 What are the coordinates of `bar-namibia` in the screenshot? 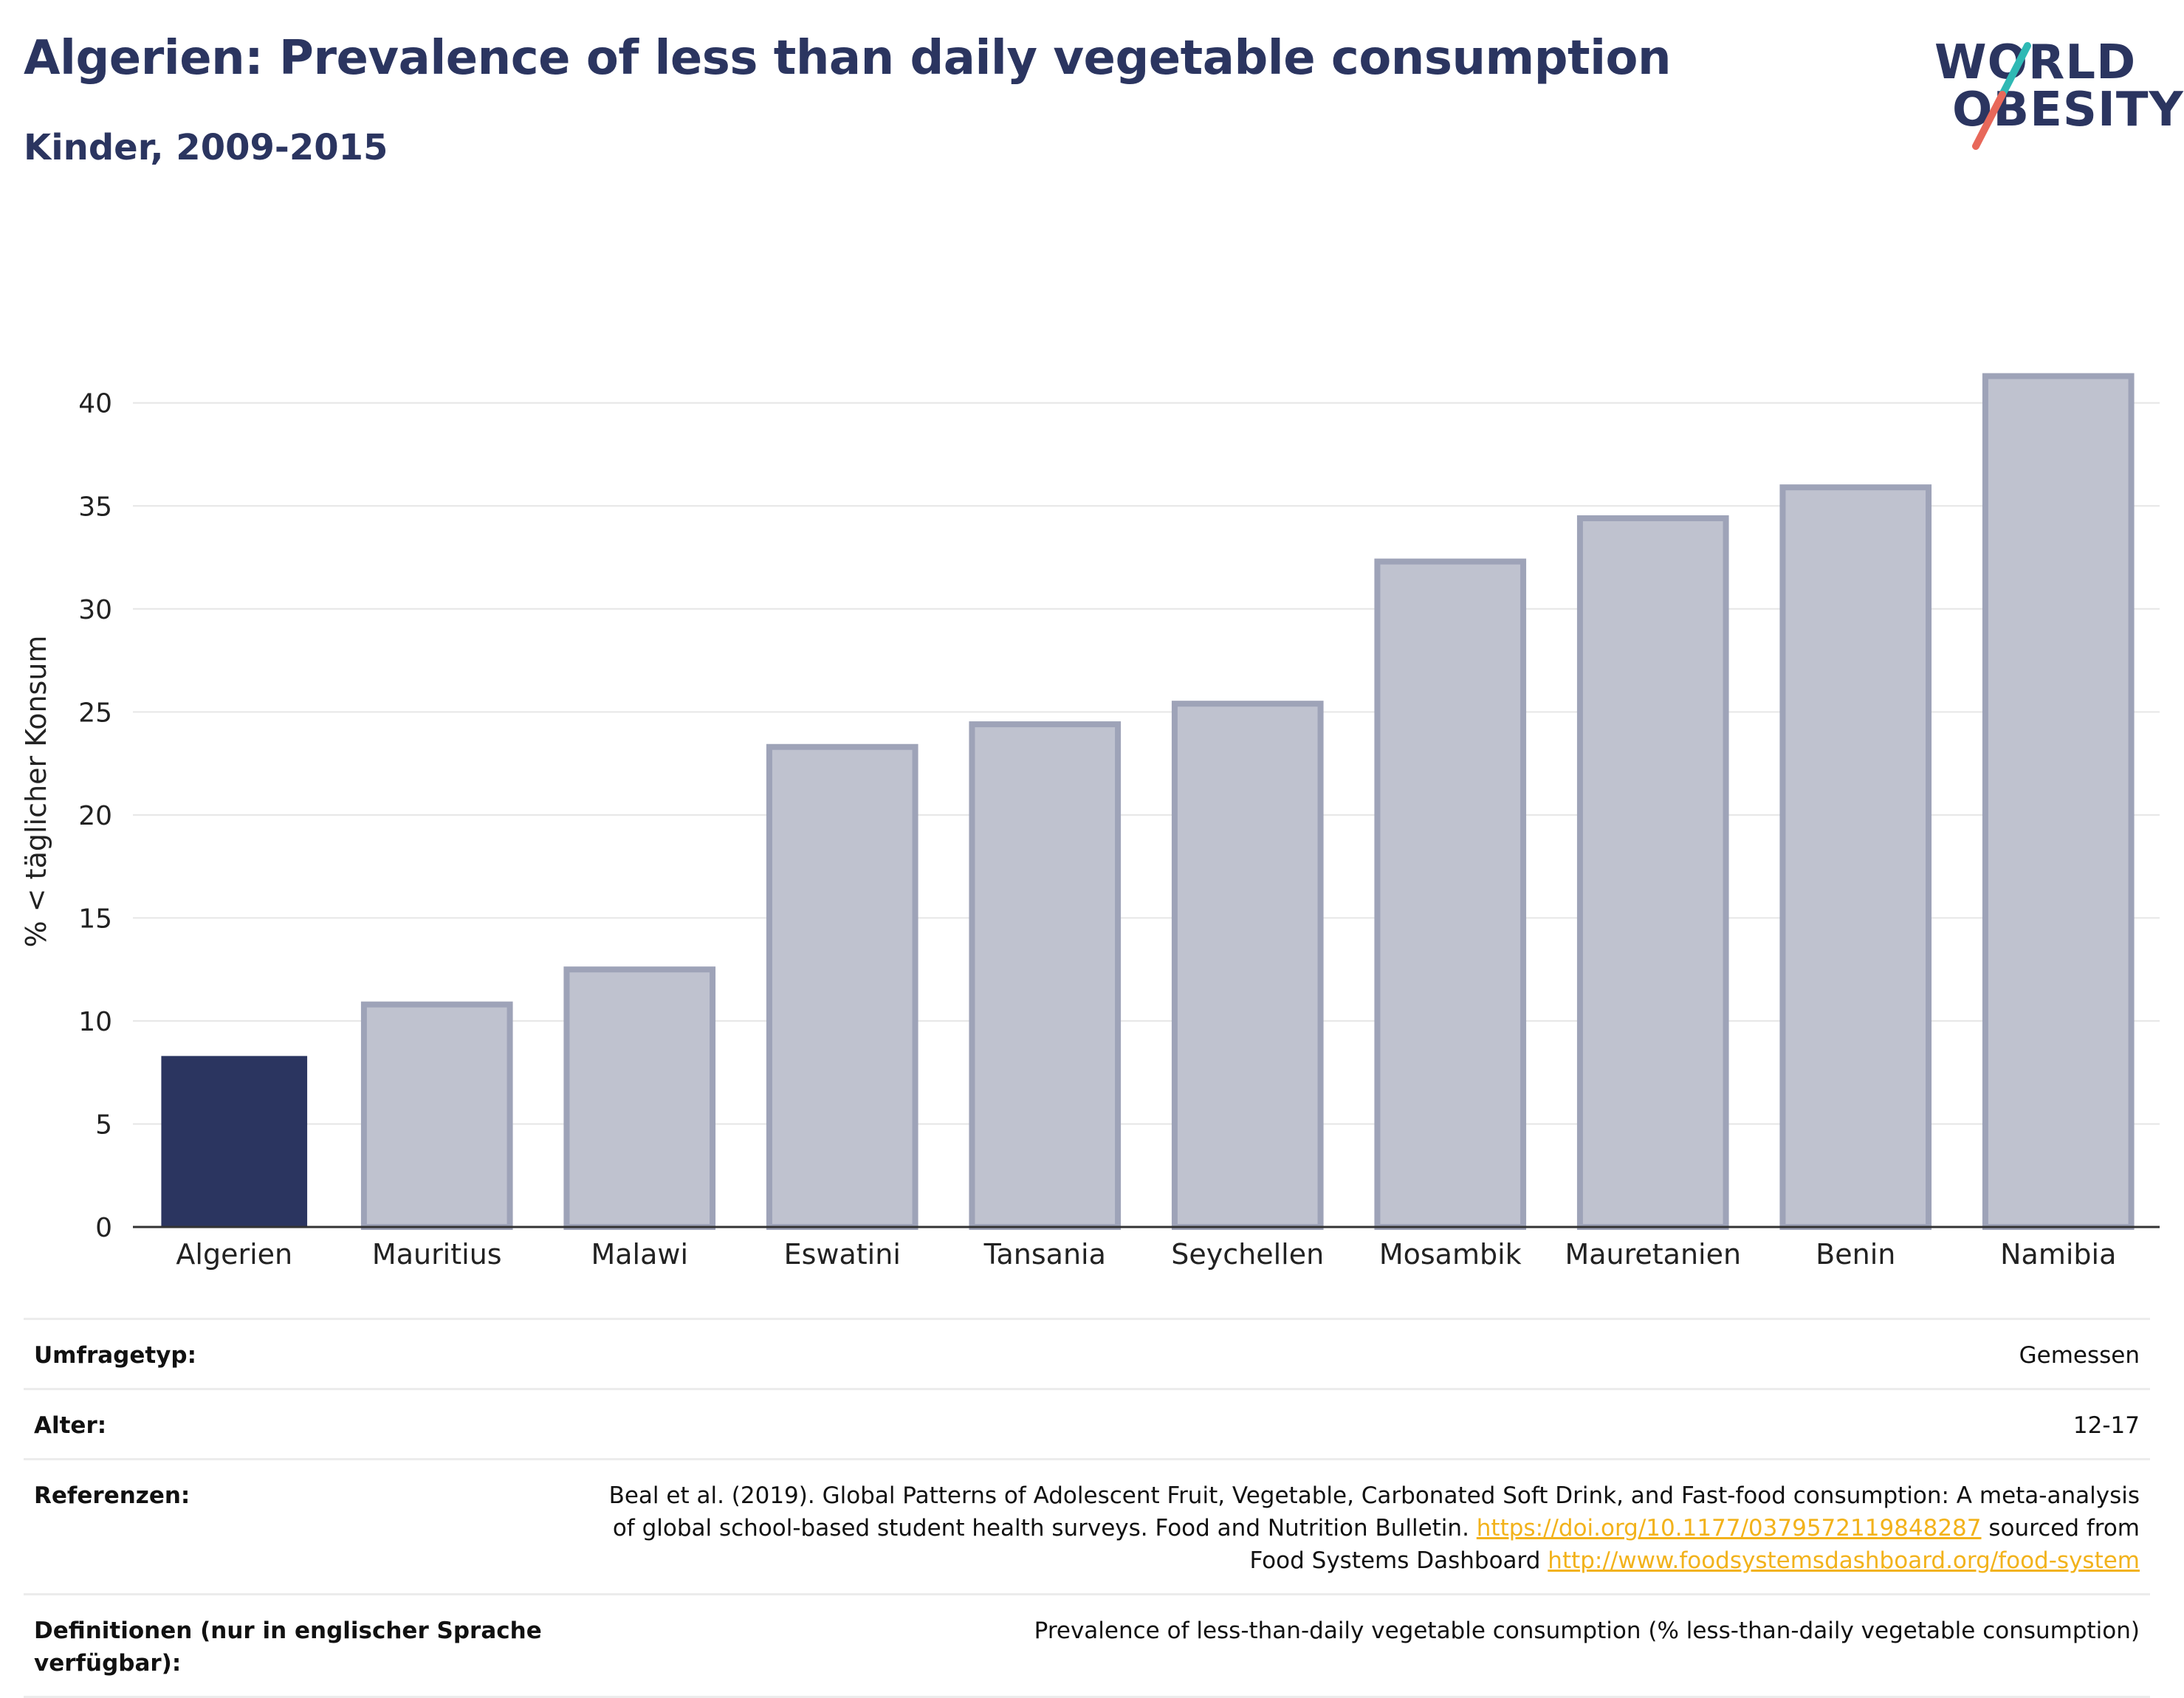 It's located at (2058, 802).